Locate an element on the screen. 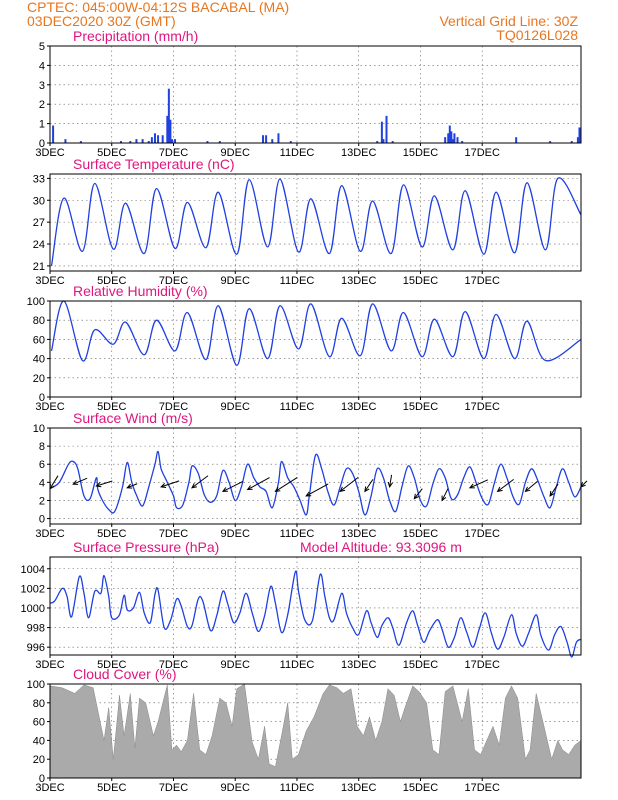 This screenshot has height=800, width=618. humidity-line is located at coordinates (316, 333).